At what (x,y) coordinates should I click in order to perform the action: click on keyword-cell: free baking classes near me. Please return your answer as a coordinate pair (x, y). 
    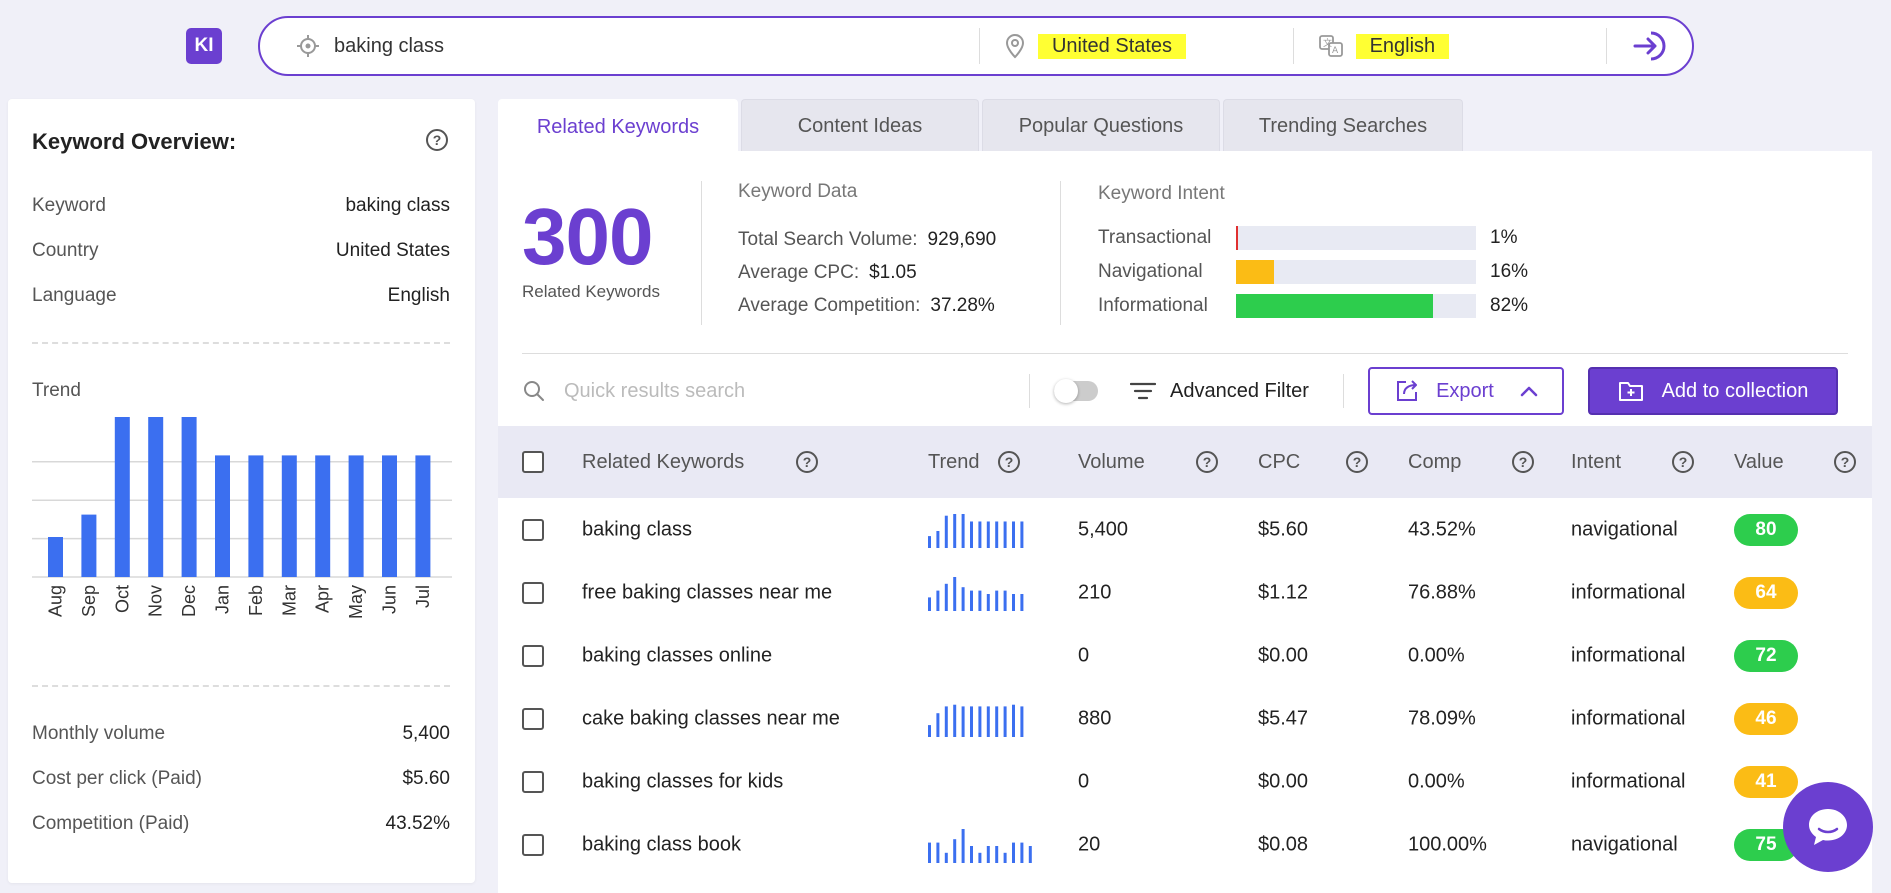
    Looking at the image, I should click on (707, 592).